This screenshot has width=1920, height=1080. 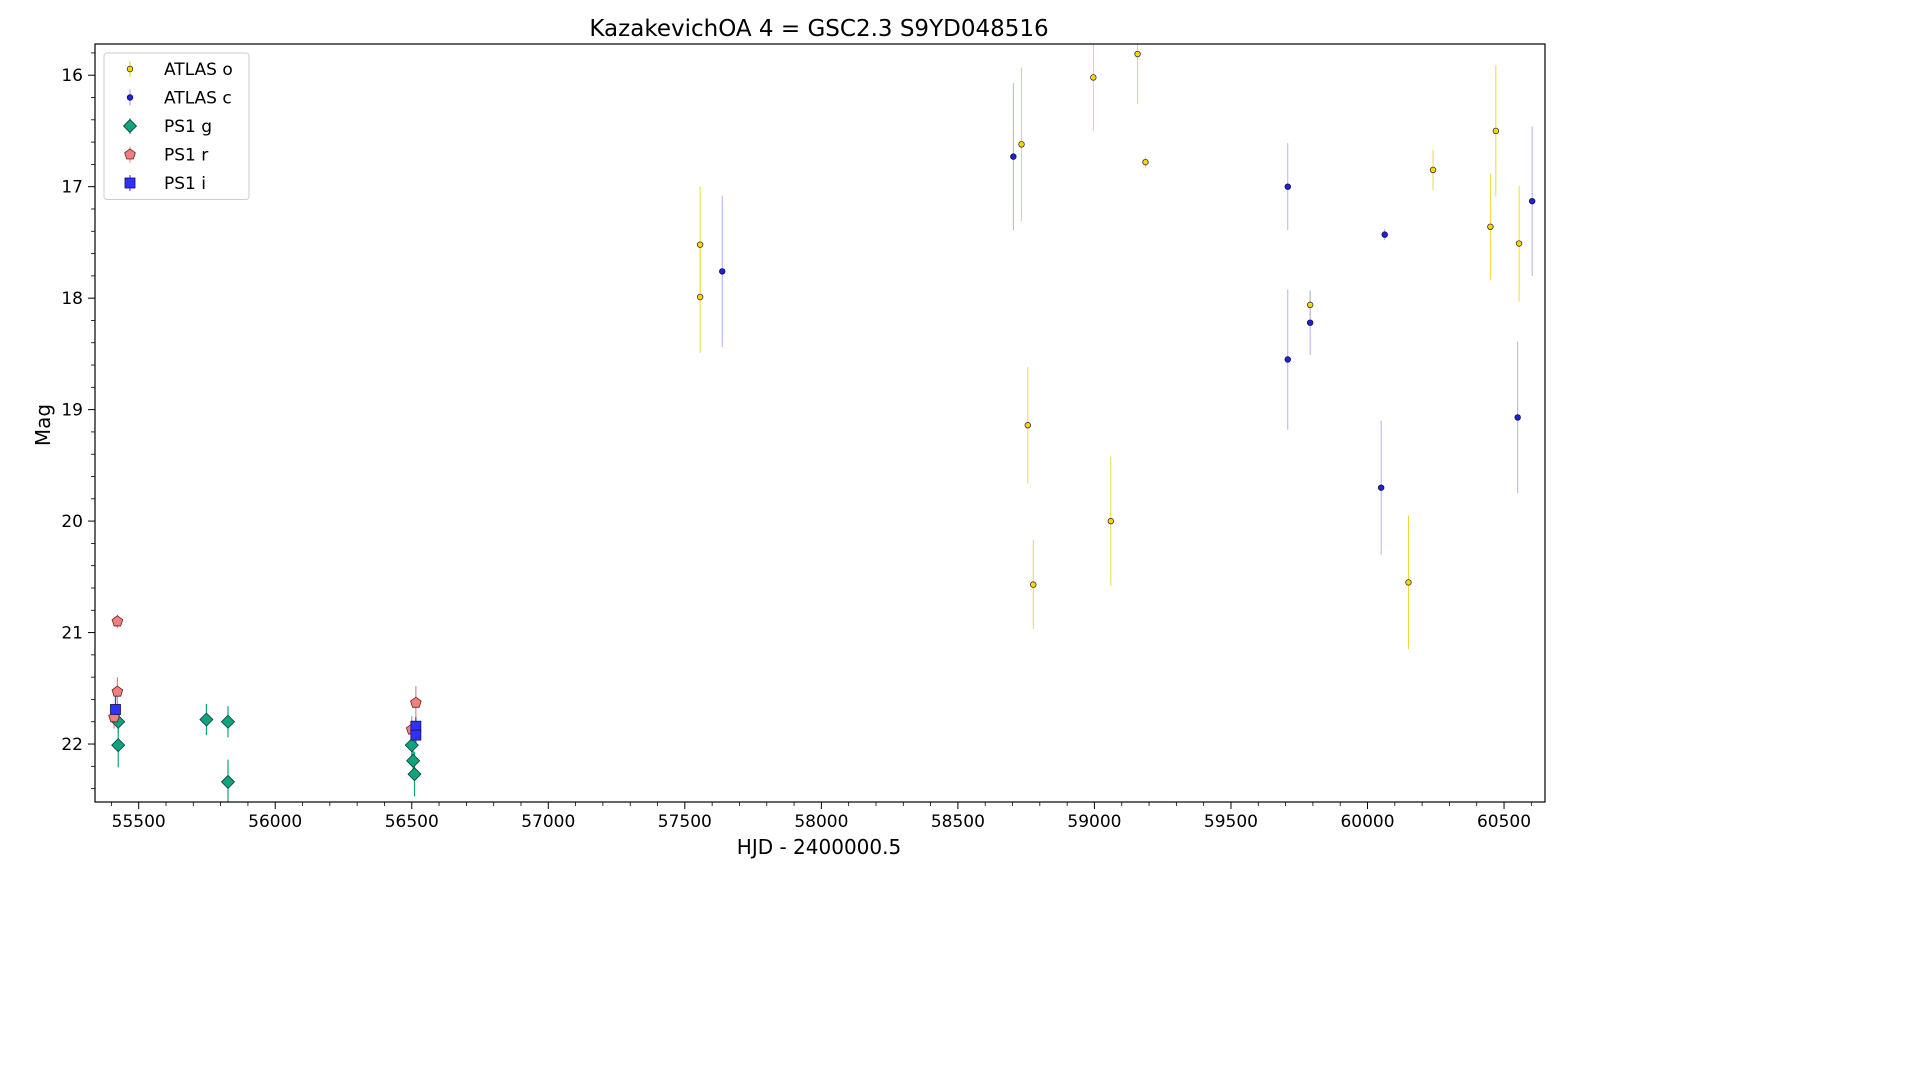 I want to click on x-tick-label-57000: 57000, so click(x=548, y=822).